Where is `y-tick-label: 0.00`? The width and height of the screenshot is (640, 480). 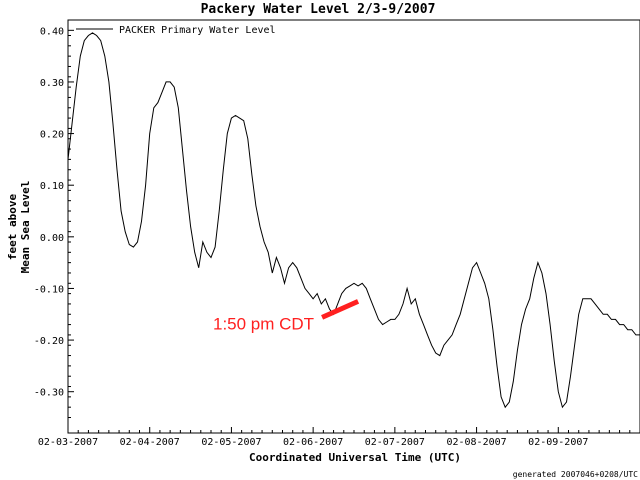 y-tick-label: 0.00 is located at coordinates (52, 238).